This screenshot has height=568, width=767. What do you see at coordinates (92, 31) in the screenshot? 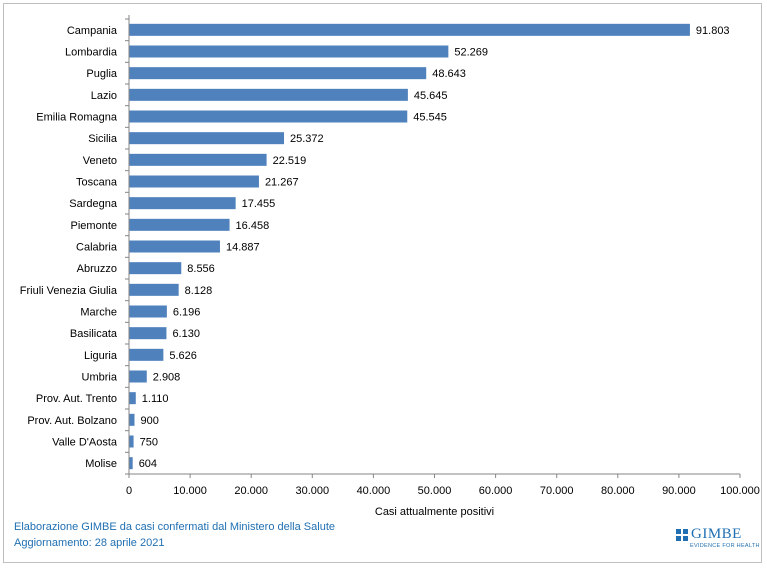
I see `category-label: Campania` at bounding box center [92, 31].